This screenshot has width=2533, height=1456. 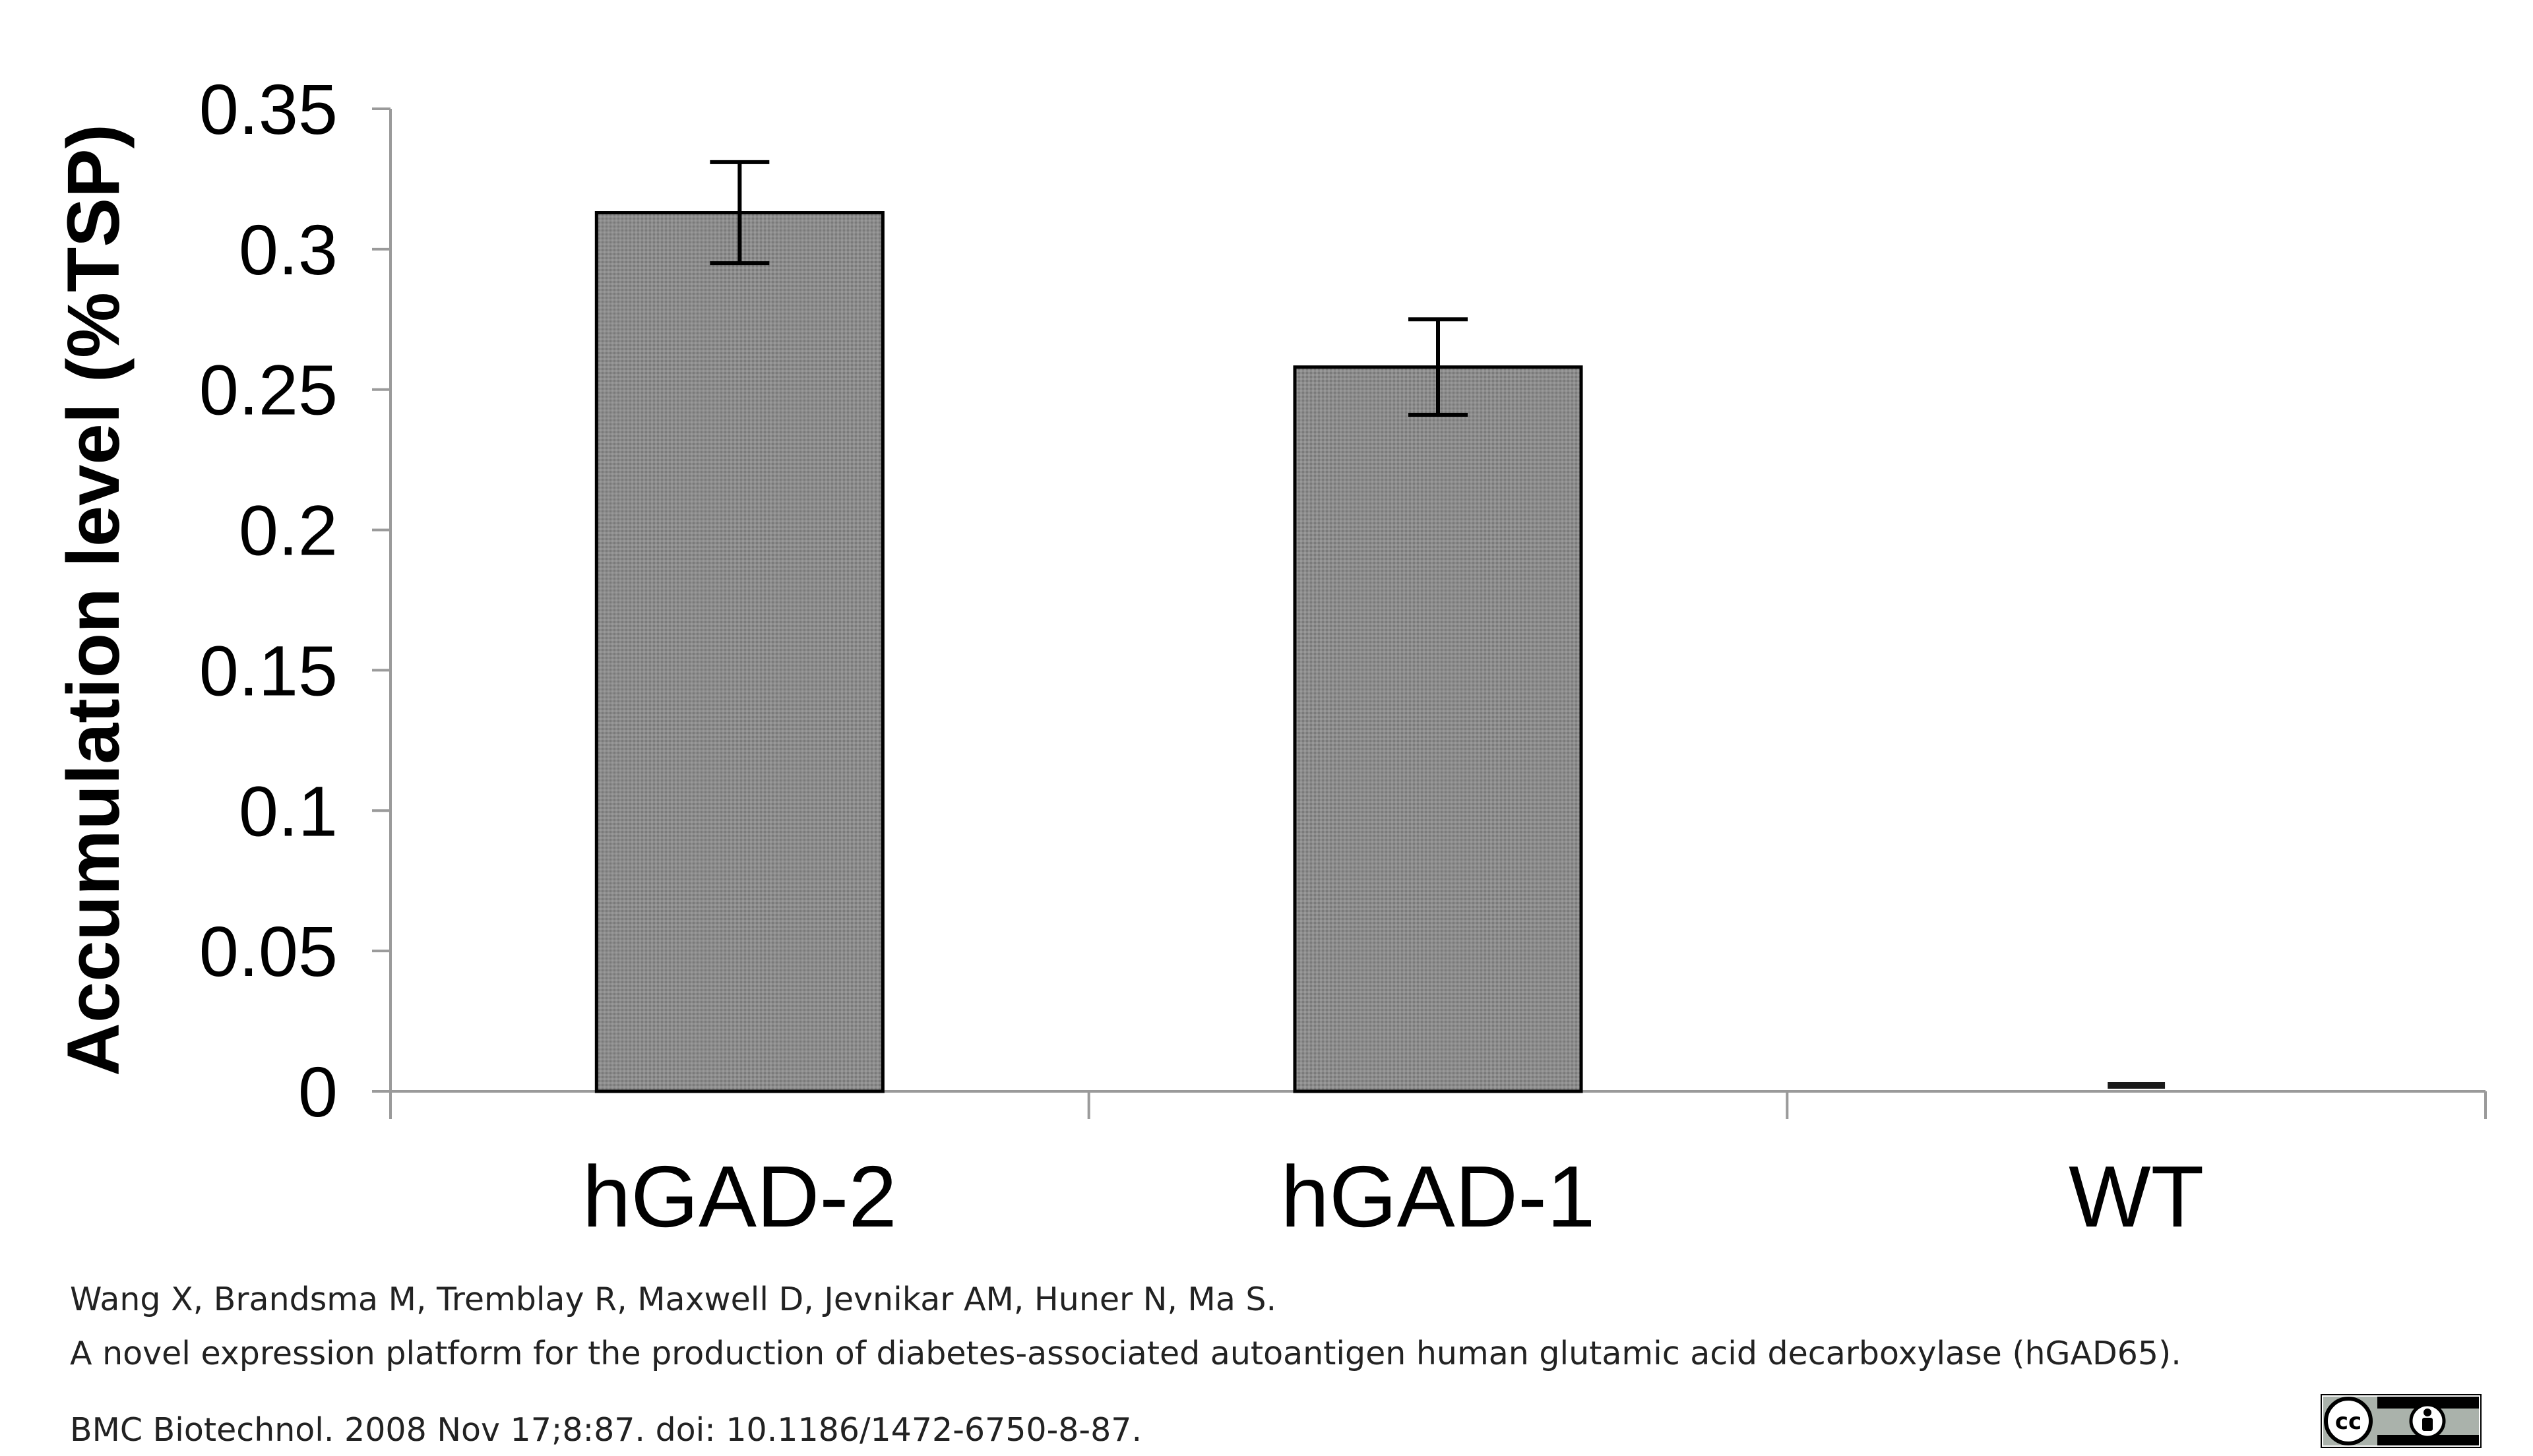 I want to click on cc-by-license-icon: cc, so click(x=2401, y=1421).